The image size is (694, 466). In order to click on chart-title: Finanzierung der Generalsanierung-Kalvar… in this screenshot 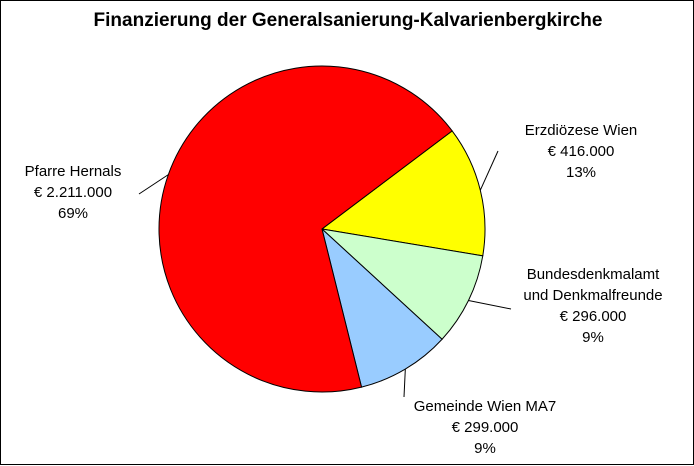, I will do `click(348, 20)`.